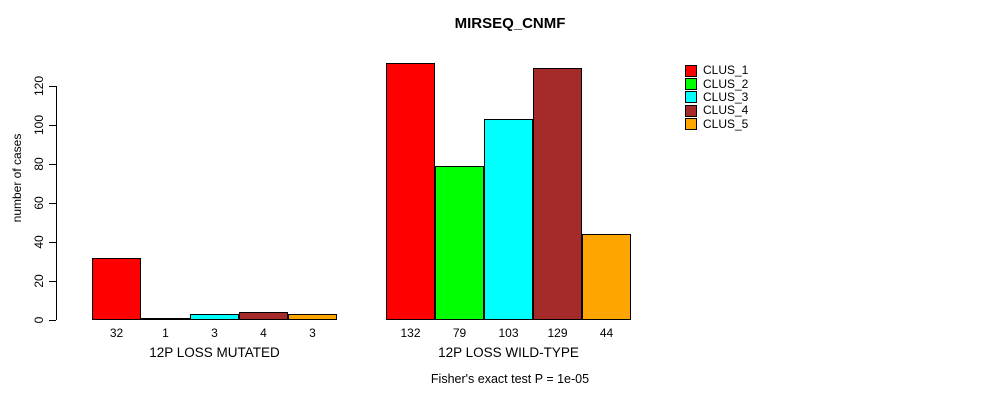 The image size is (990, 400). Describe the element at coordinates (726, 110) in the screenshot. I see `legend-label: CLUS_4` at that location.